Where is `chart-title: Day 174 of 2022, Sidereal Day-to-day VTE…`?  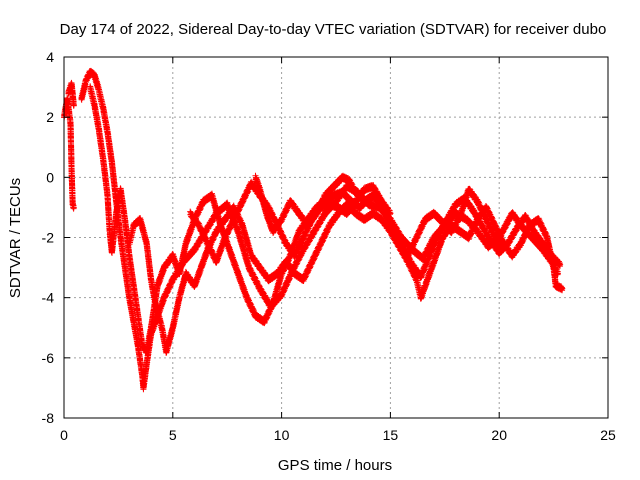 chart-title: Day 174 of 2022, Sidereal Day-to-day VTE… is located at coordinates (333, 29).